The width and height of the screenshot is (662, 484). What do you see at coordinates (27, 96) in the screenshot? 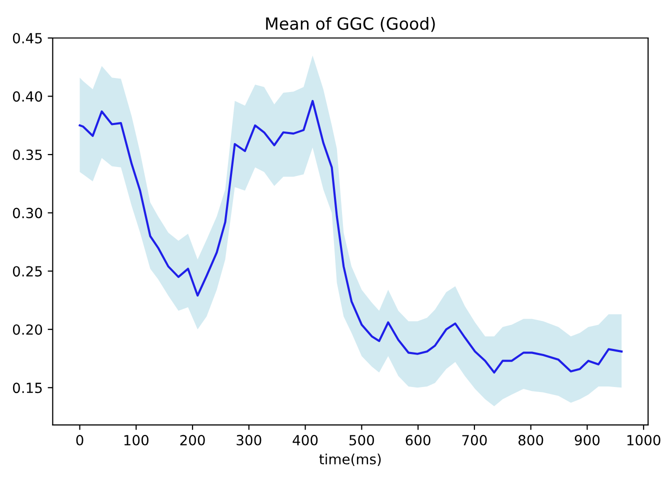
I see `y-tick-label: 0.40` at bounding box center [27, 96].